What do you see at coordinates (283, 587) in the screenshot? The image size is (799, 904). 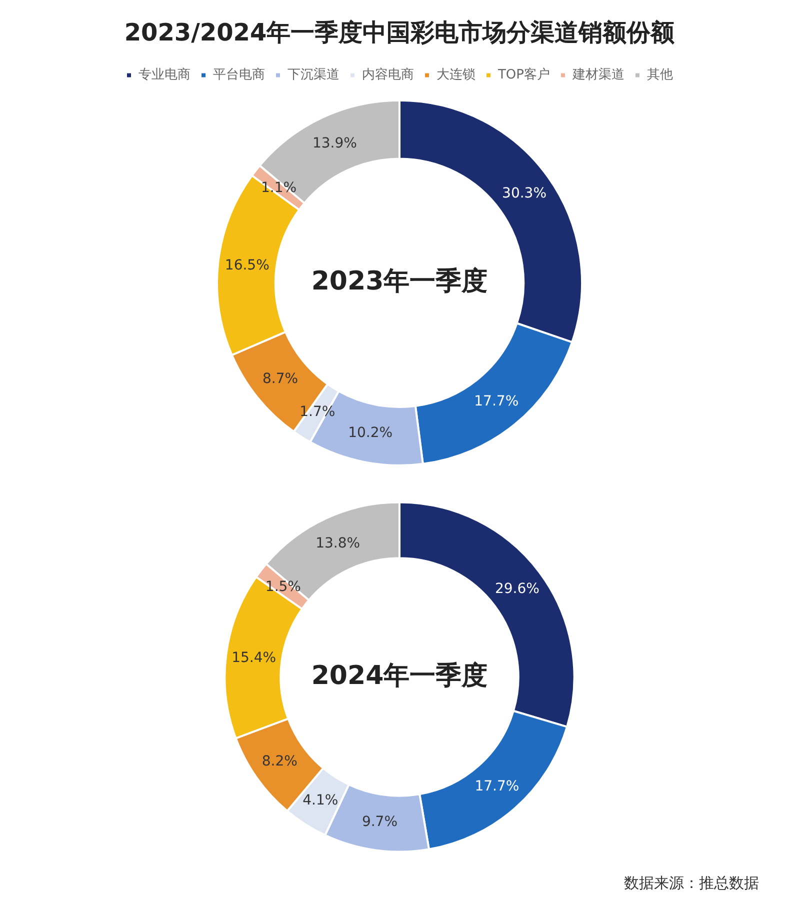 I see `data-label: 1.5%` at bounding box center [283, 587].